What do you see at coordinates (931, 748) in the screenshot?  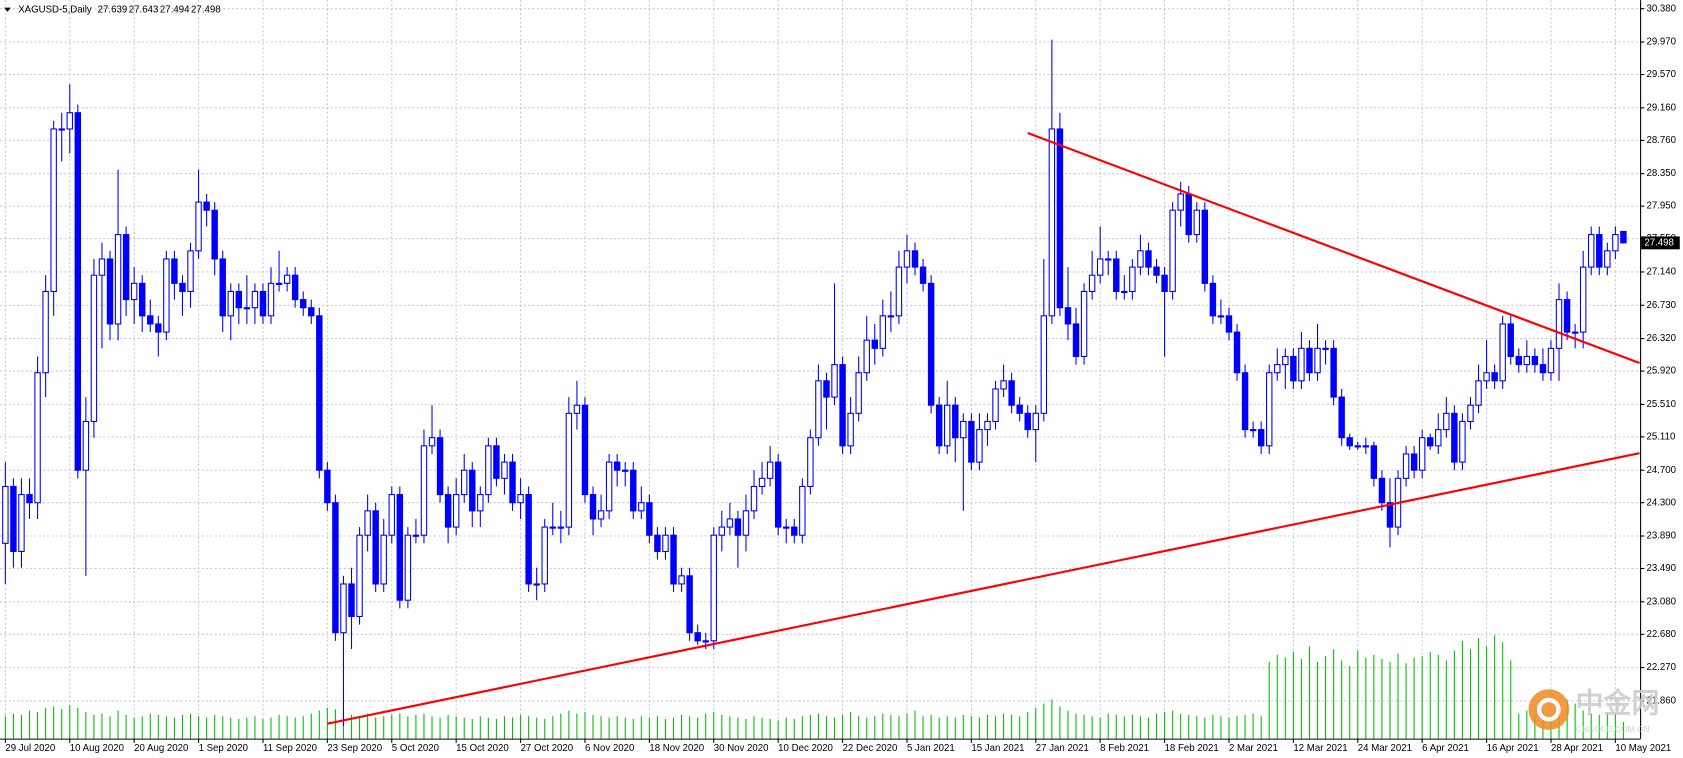 I see `x-tick-label: 5 Jan 2021` at bounding box center [931, 748].